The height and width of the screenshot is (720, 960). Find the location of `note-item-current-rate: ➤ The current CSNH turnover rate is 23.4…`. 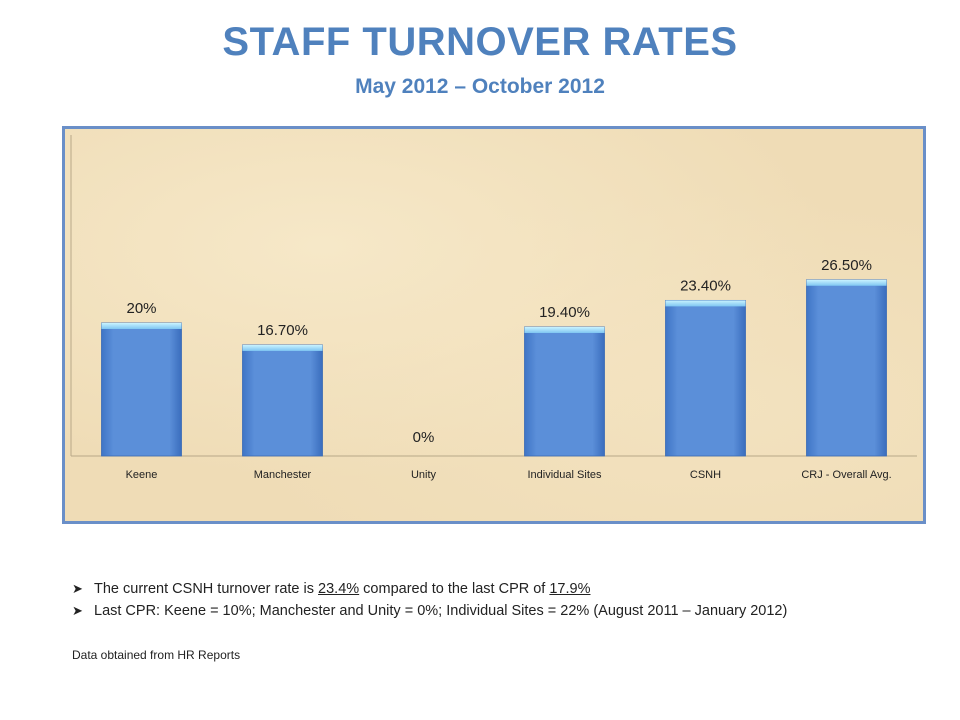

note-item-current-rate: ➤ The current CSNH turnover rate is 23.4… is located at coordinates (502, 589).